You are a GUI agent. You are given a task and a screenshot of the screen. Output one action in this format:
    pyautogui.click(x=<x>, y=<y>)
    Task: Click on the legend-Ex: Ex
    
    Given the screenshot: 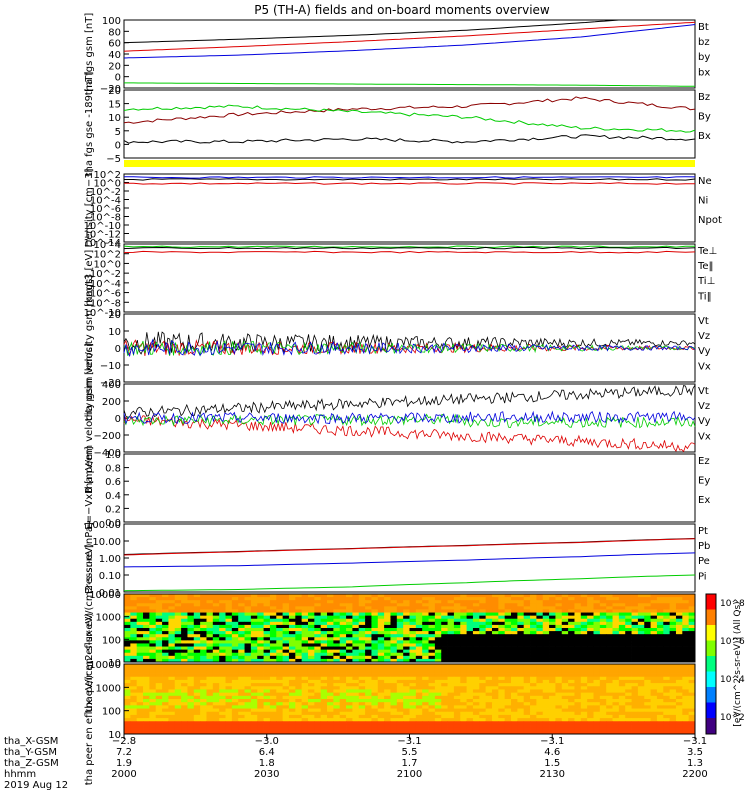 What is the action you would take?
    pyautogui.click(x=704, y=500)
    